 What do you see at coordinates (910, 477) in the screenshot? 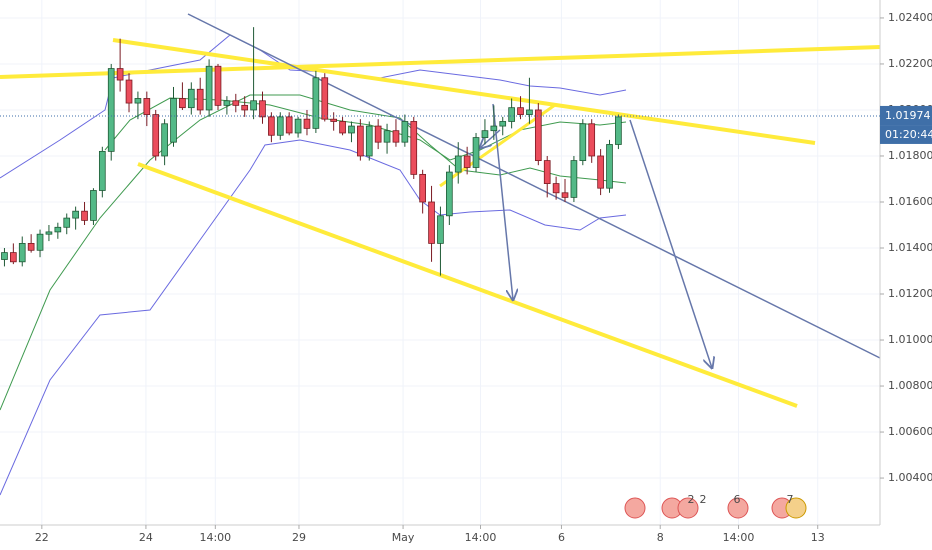
I see `y-tick-label: 1.00400` at bounding box center [910, 477].